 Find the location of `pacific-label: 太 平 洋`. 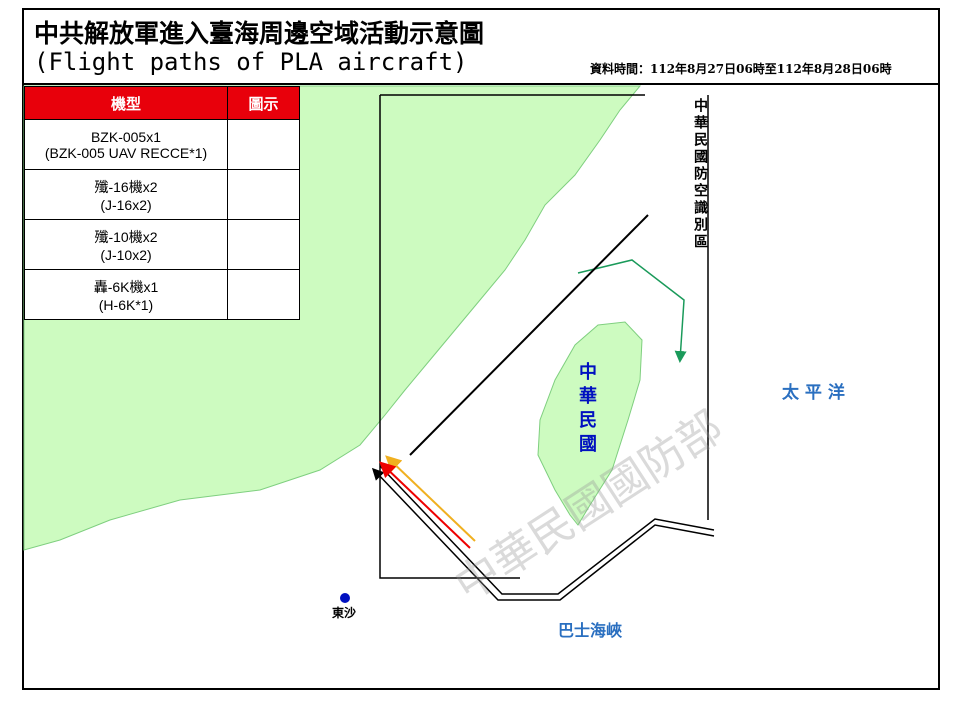

pacific-label: 太 平 洋 is located at coordinates (813, 393).